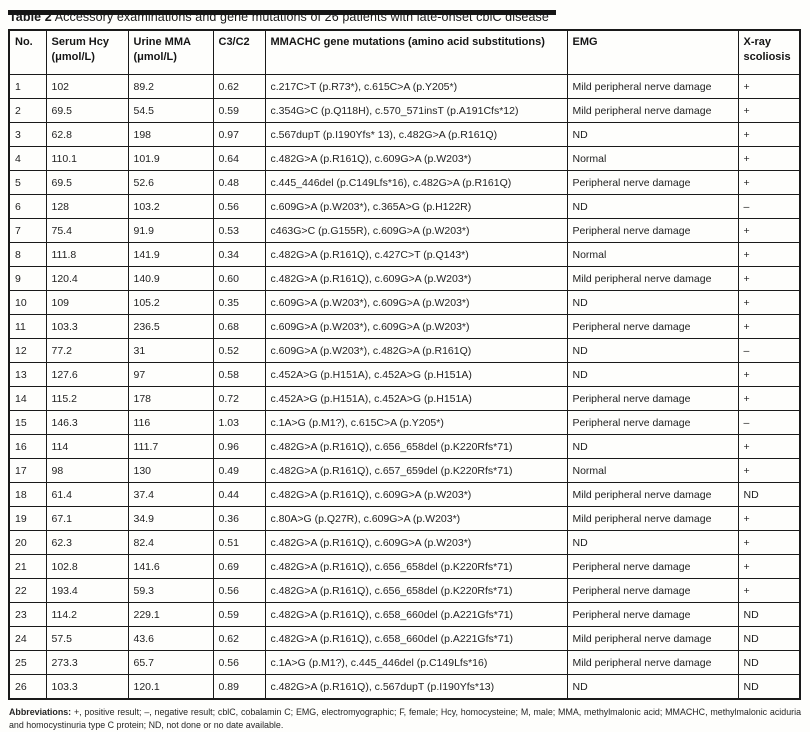 The height and width of the screenshot is (732, 810). What do you see at coordinates (170, 326) in the screenshot?
I see `cell-urine-mma: 236.5` at bounding box center [170, 326].